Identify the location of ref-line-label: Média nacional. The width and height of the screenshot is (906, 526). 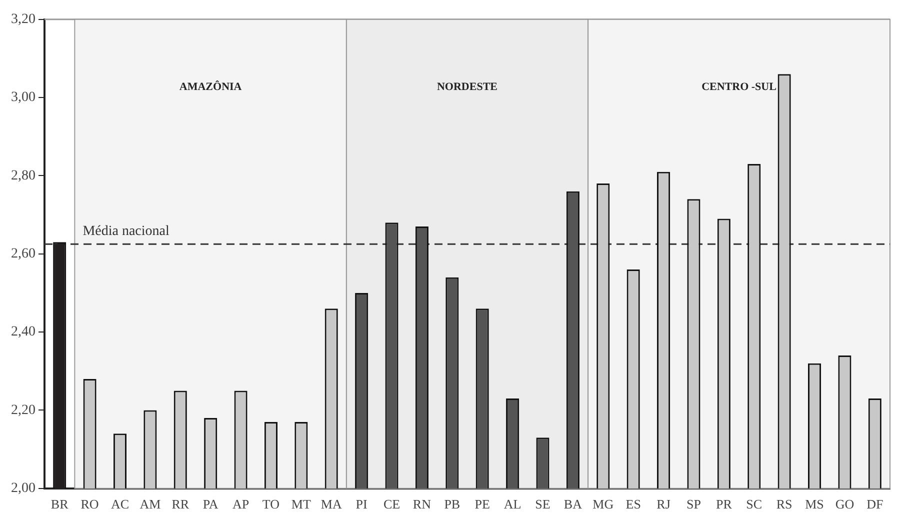
(126, 231).